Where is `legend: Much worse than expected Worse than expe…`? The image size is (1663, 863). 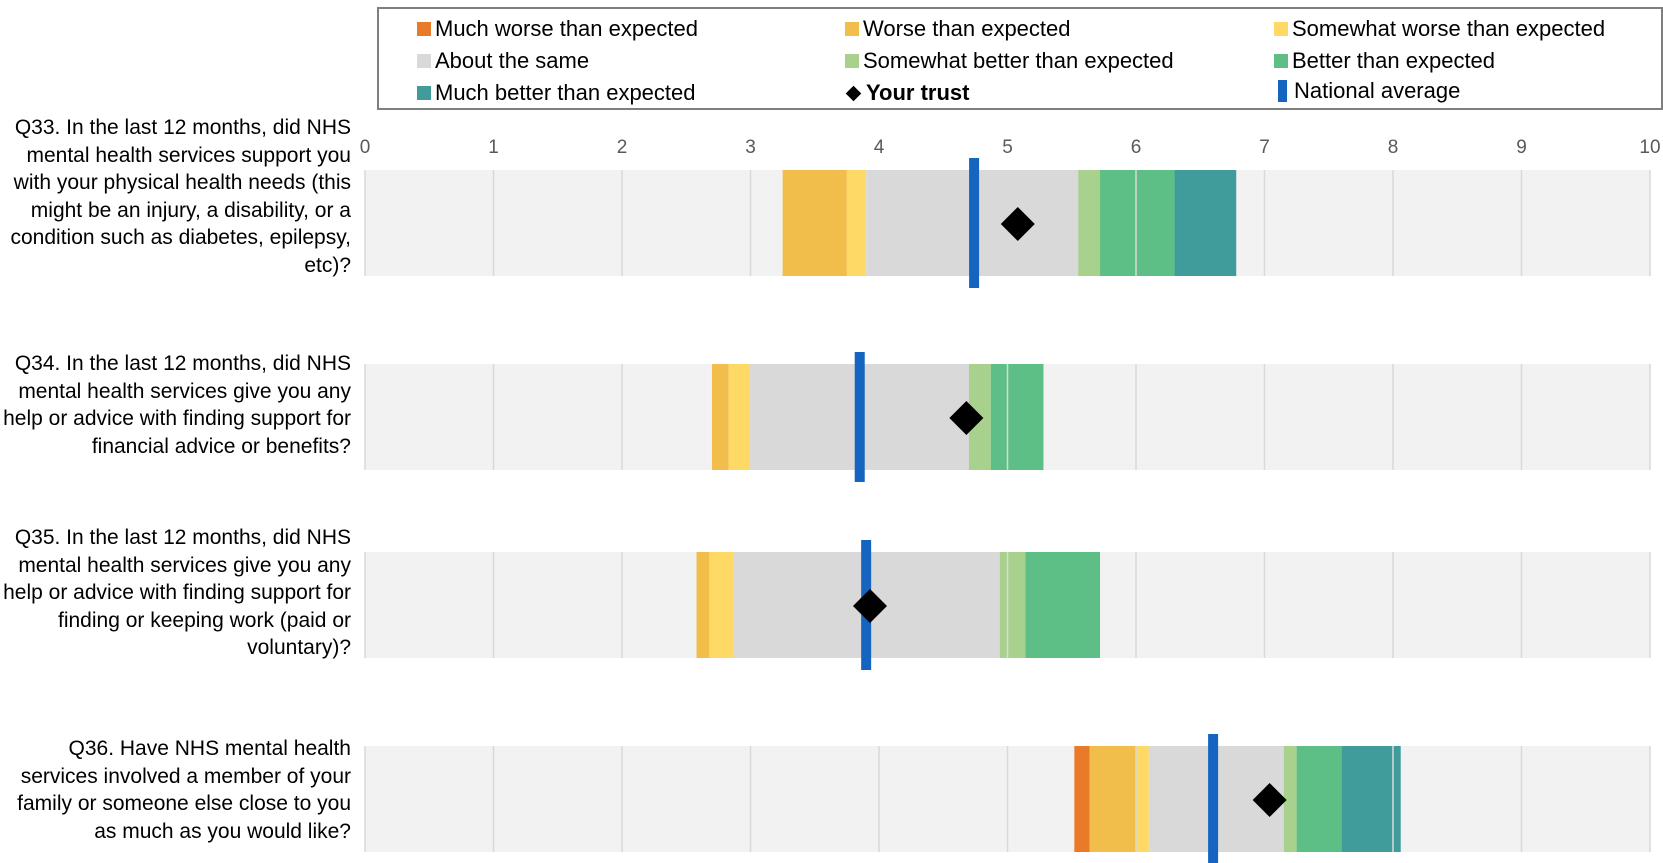
legend: Much worse than expected Worse than expe… is located at coordinates (1020, 58).